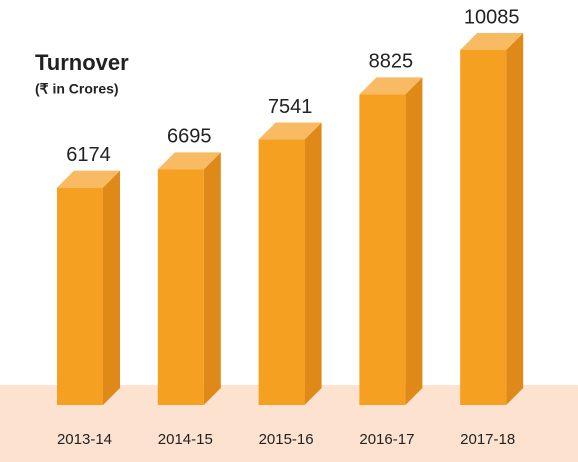  Describe the element at coordinates (286, 439) in the screenshot. I see `x-tick-label: 2015-16` at that location.